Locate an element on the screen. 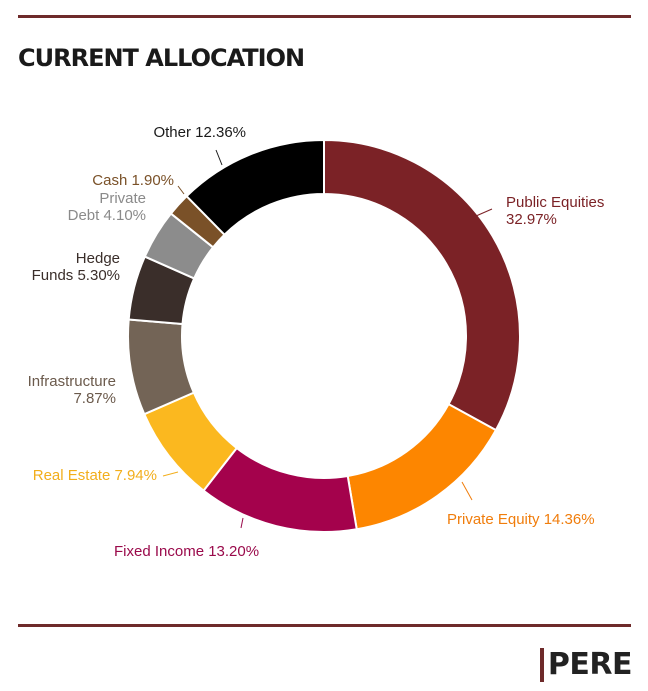 The image size is (648, 691). slice-public-equities is located at coordinates (422, 285).